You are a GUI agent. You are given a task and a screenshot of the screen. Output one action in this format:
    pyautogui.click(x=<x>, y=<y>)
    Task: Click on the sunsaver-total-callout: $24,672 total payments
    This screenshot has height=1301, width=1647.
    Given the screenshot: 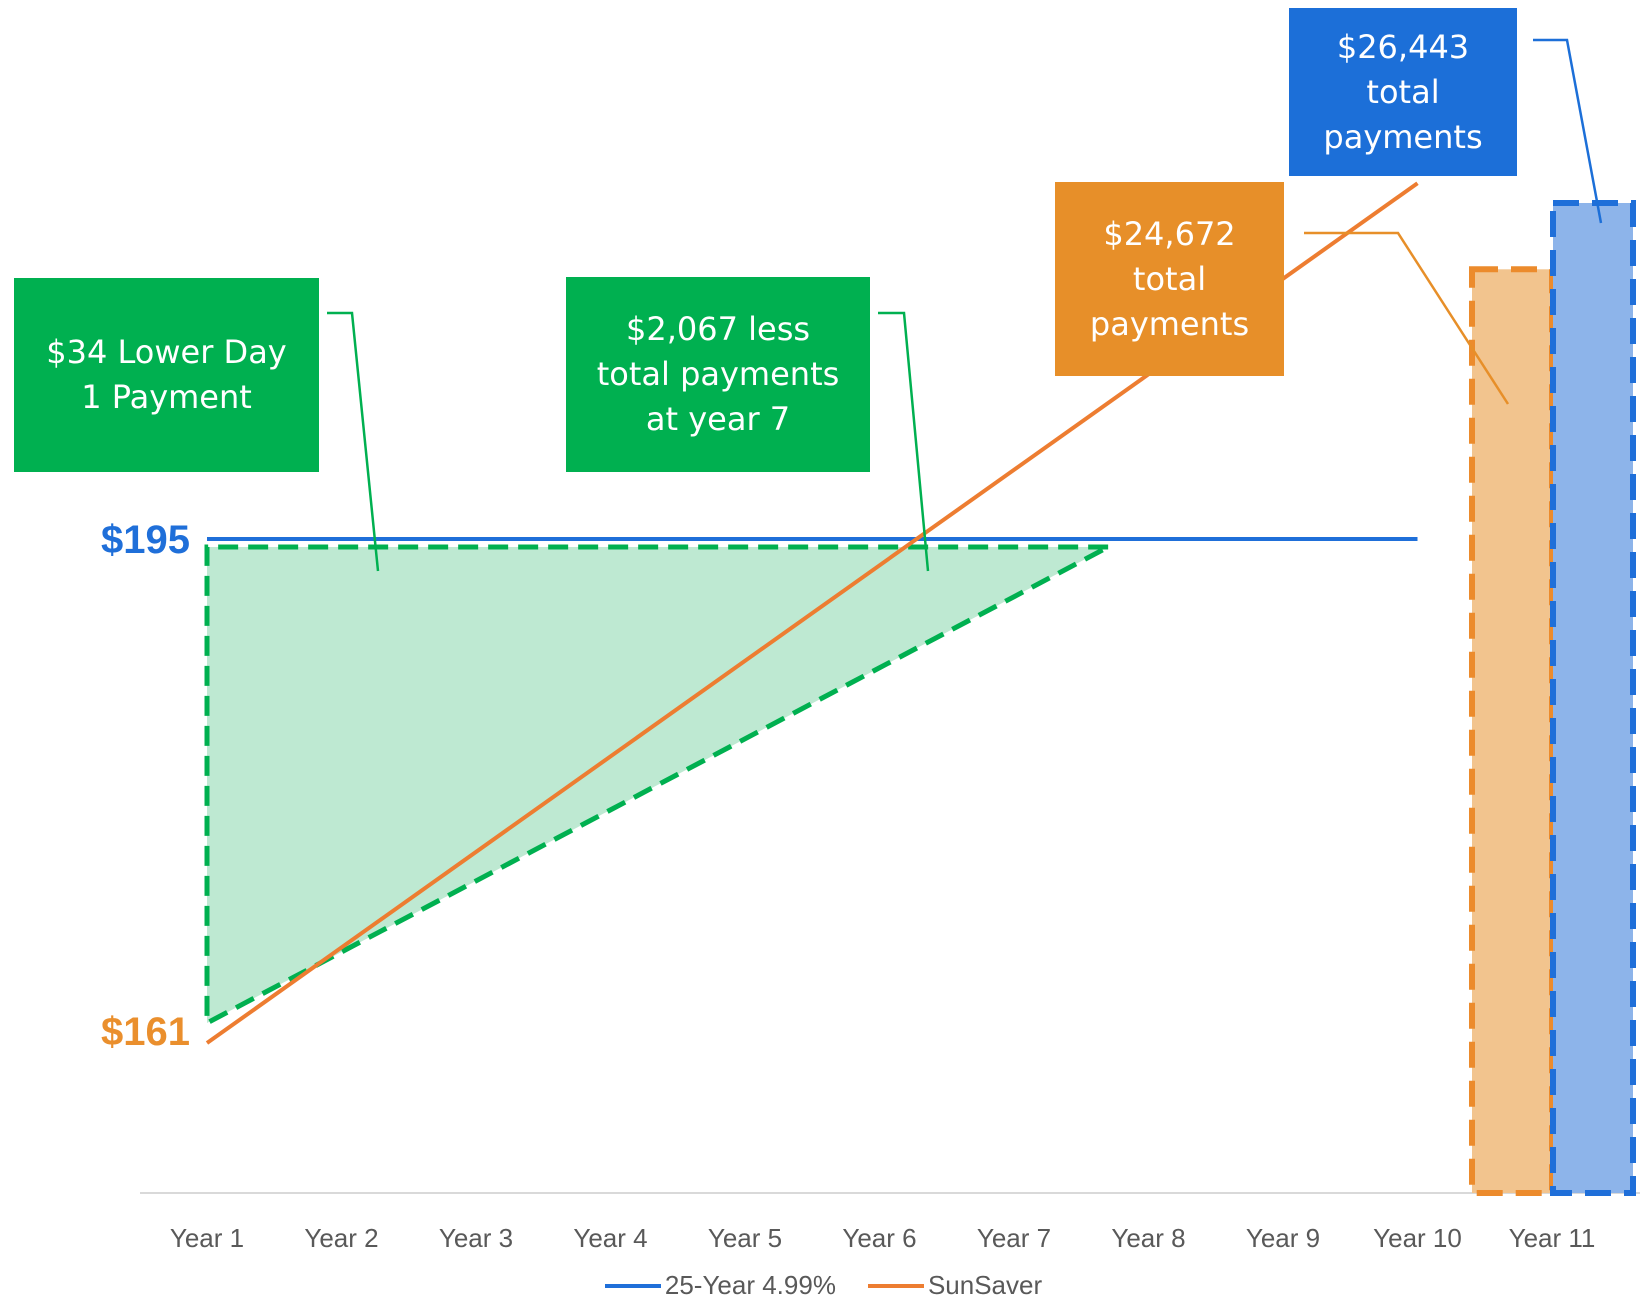 What is the action you would take?
    pyautogui.click(x=1169, y=279)
    